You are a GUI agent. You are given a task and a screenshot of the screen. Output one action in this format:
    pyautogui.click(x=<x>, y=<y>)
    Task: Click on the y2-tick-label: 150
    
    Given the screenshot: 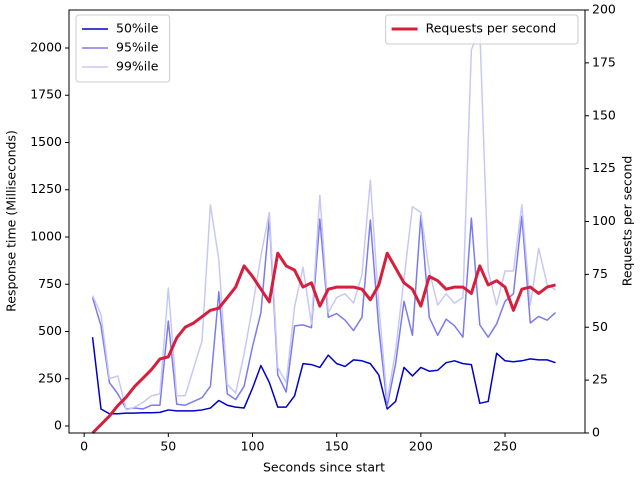 What is the action you would take?
    pyautogui.click(x=604, y=114)
    